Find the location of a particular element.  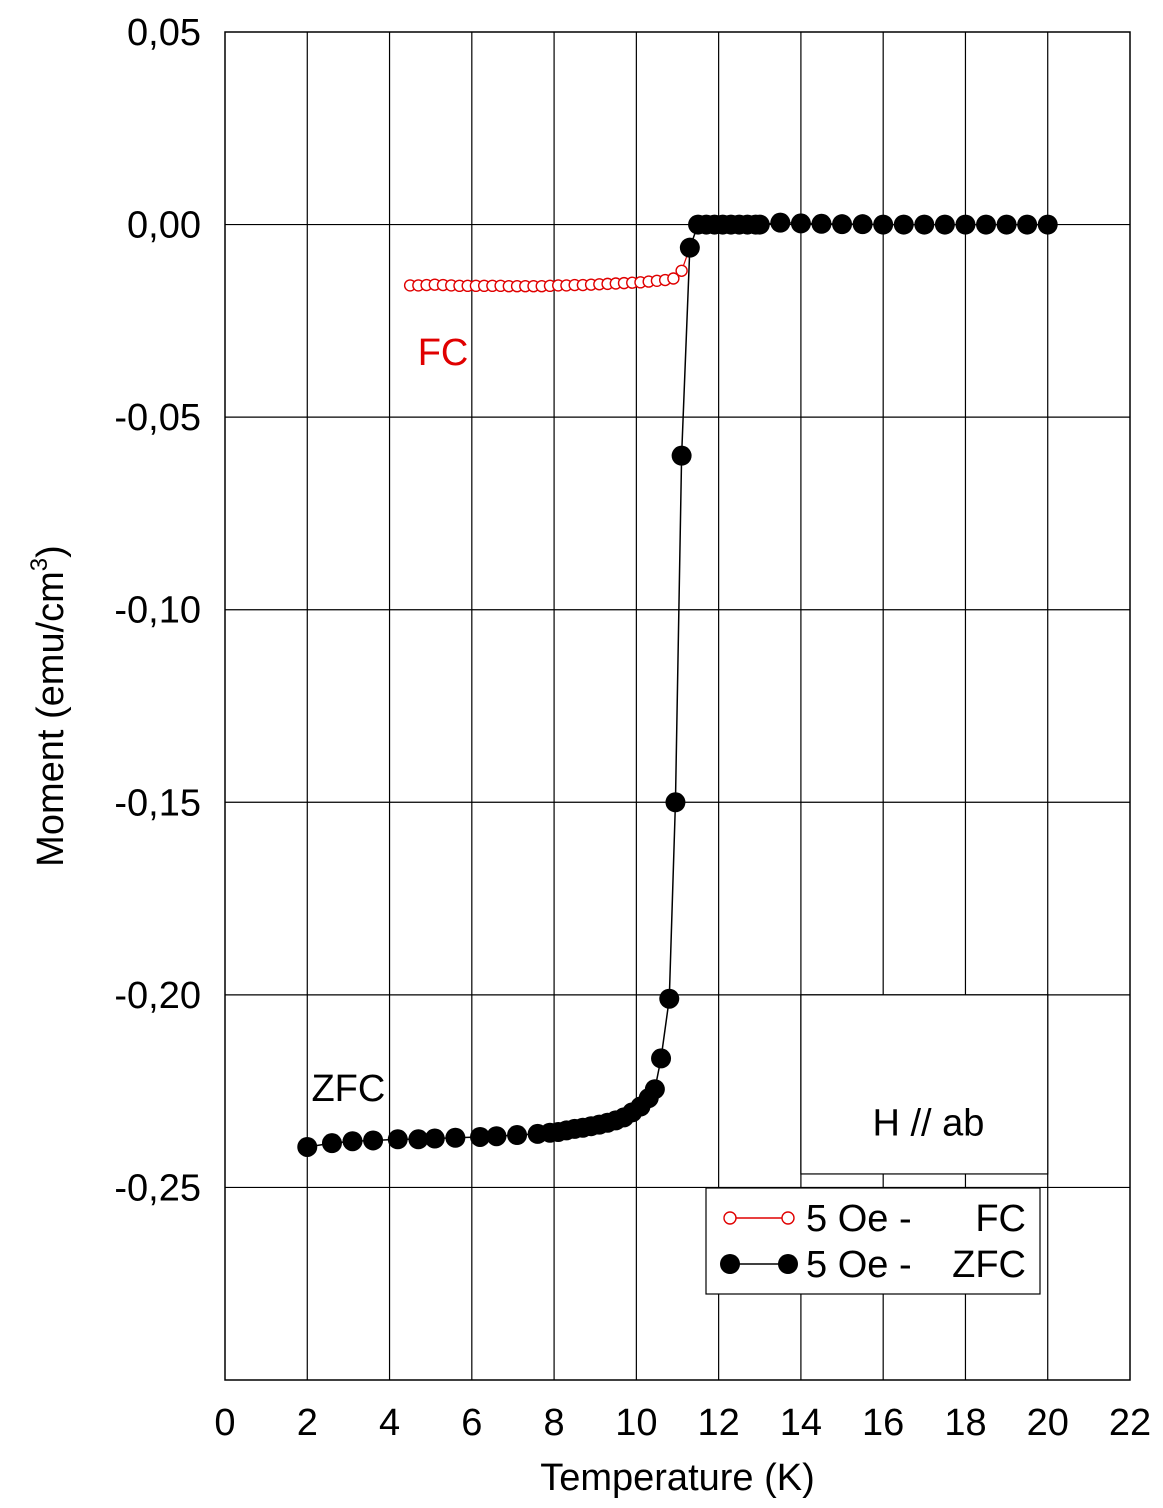

x-tick-label: 4 is located at coordinates (389, 1423).